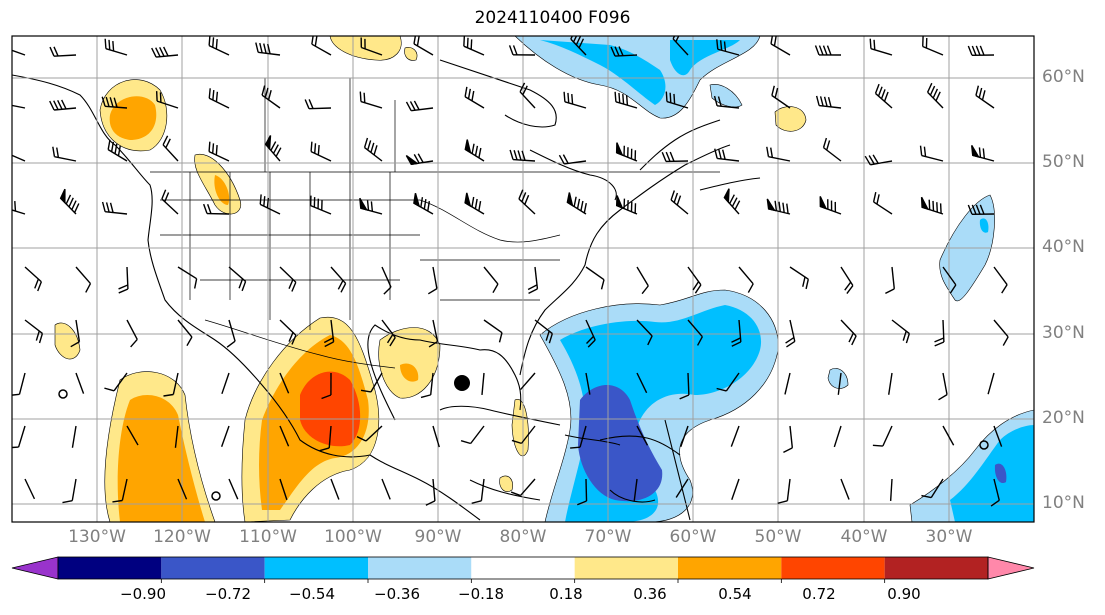 This screenshot has width=1105, height=615. Describe the element at coordinates (353, 537) in the screenshot. I see `lon-label: 100°W` at that location.